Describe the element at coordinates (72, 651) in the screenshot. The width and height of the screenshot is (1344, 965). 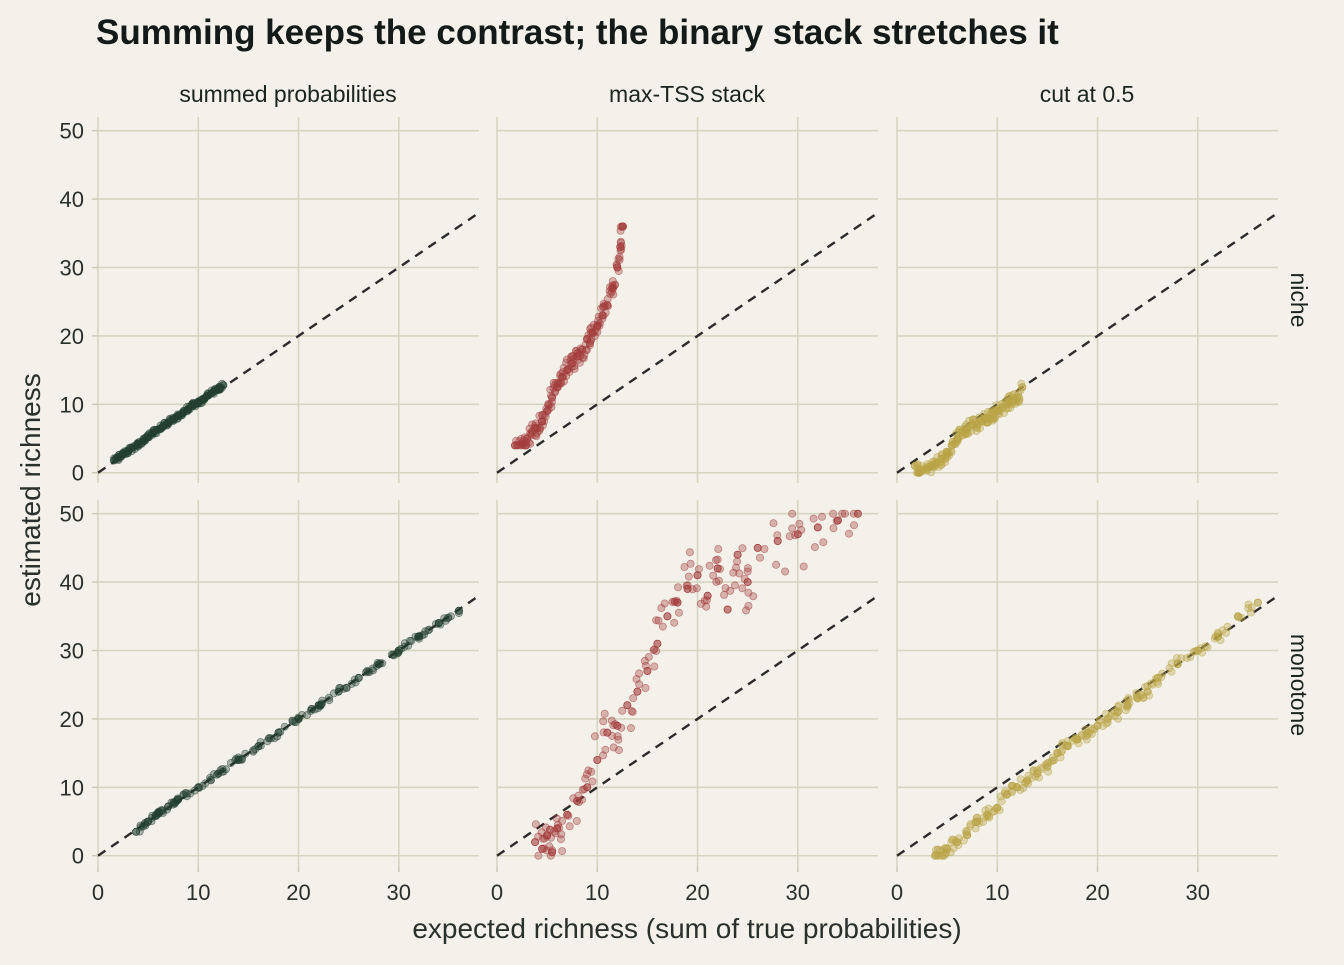
I see `y-tick-label: 30` at that location.